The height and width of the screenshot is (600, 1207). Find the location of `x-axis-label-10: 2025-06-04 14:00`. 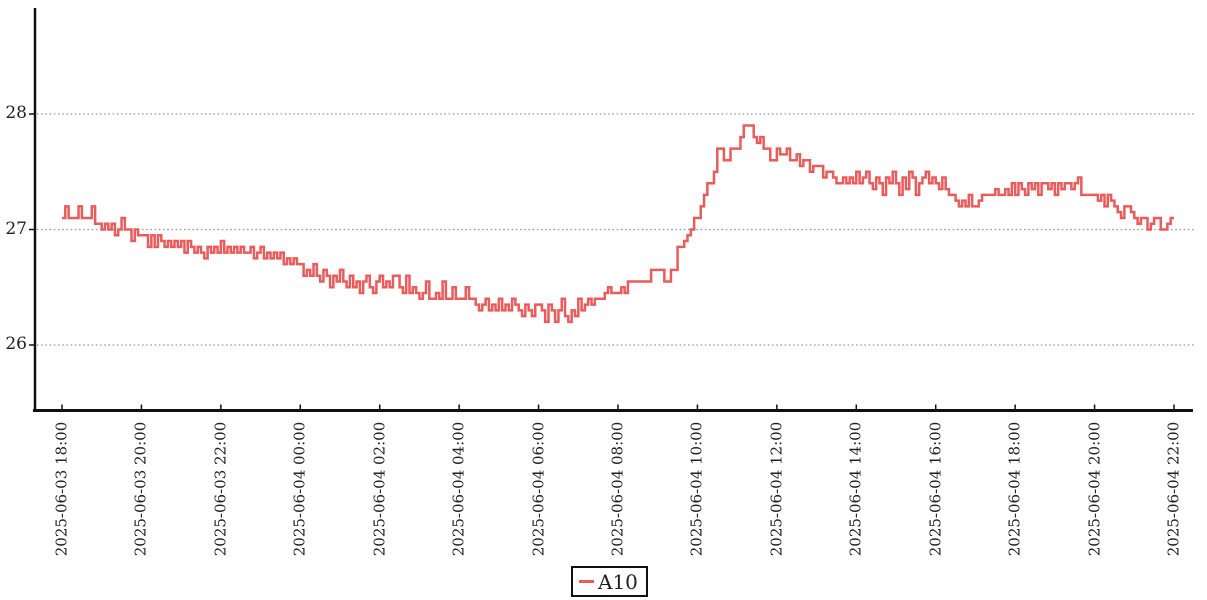

x-axis-label-10: 2025-06-04 14:00 is located at coordinates (855, 489).